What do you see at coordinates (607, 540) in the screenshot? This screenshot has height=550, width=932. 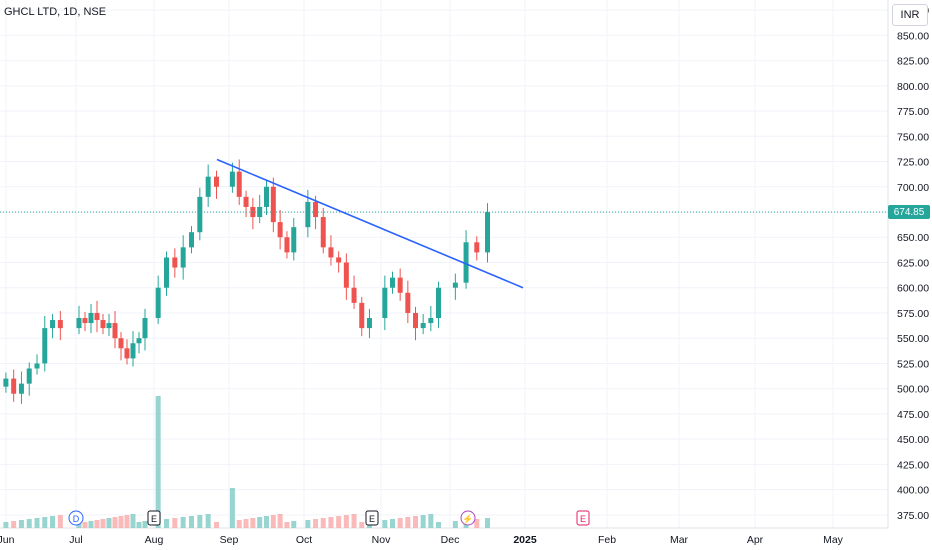 I see `time-tick-label: Feb` at bounding box center [607, 540].